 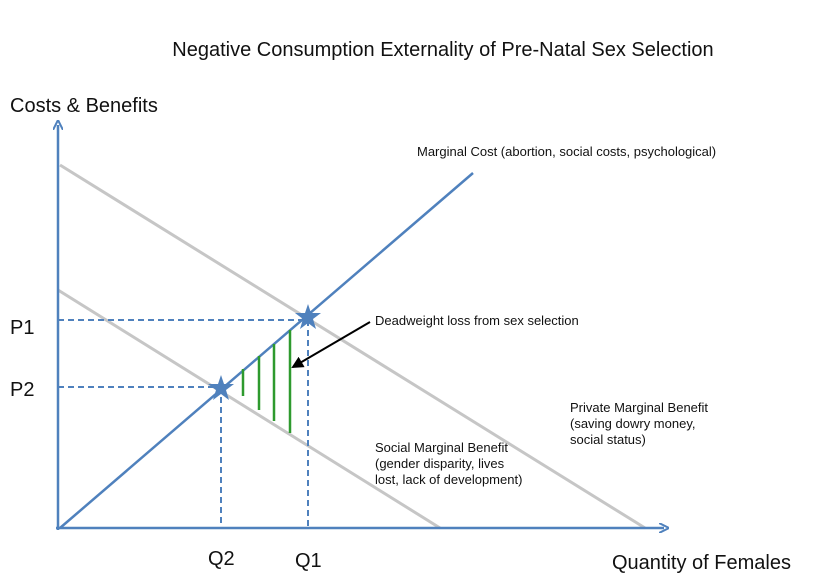 I want to click on star-p2, so click(x=221, y=387).